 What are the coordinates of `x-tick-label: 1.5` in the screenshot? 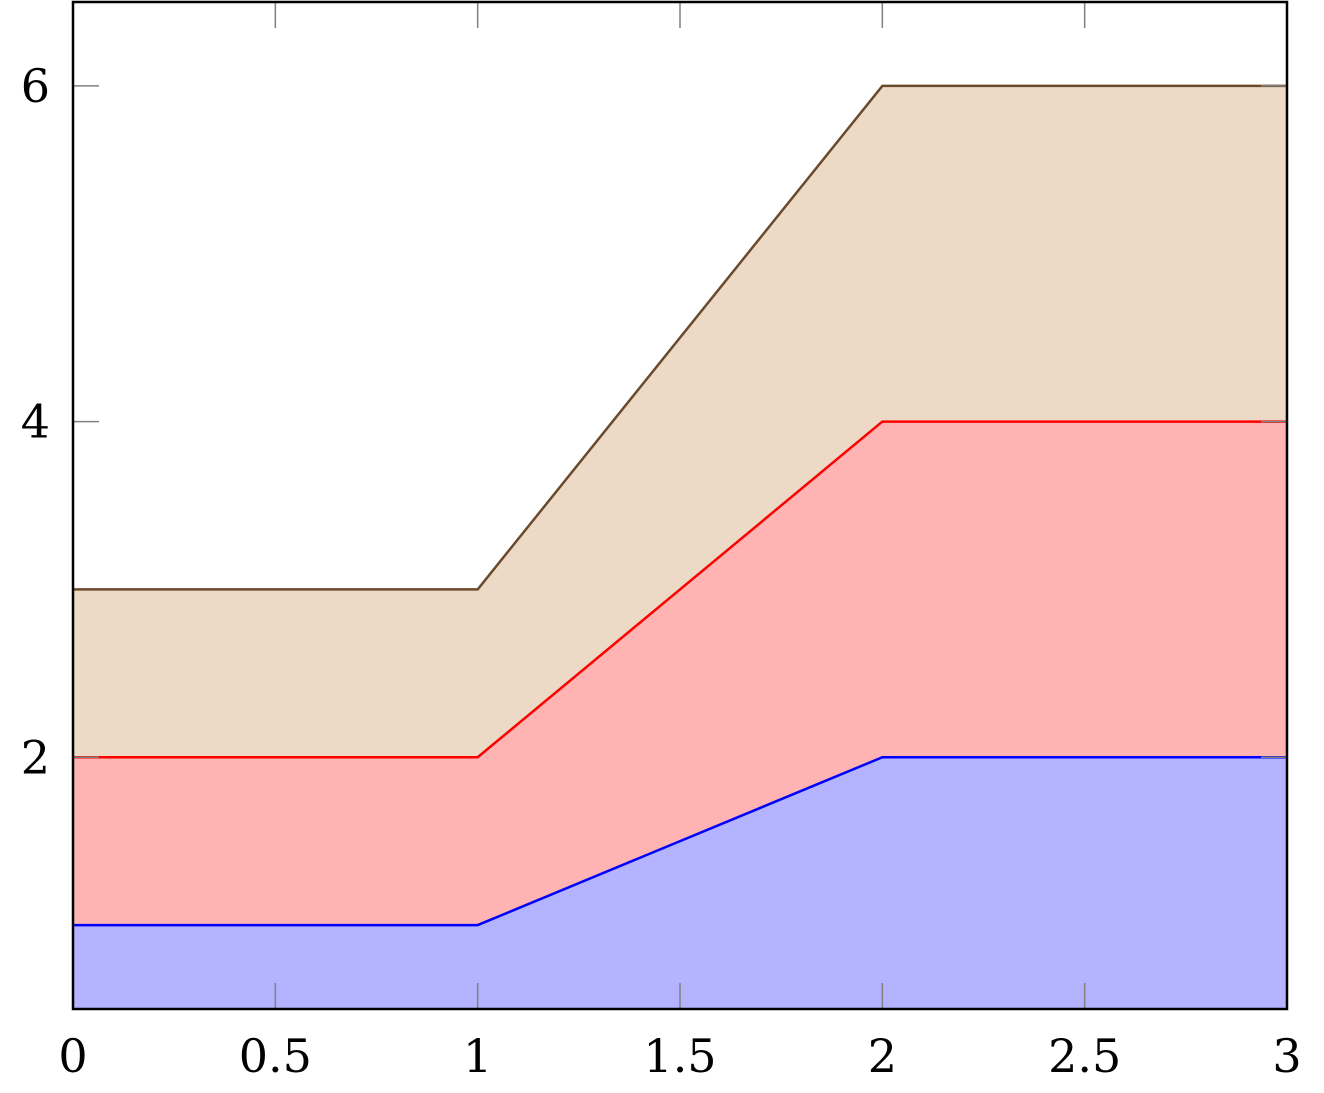 It's located at (679, 1056).